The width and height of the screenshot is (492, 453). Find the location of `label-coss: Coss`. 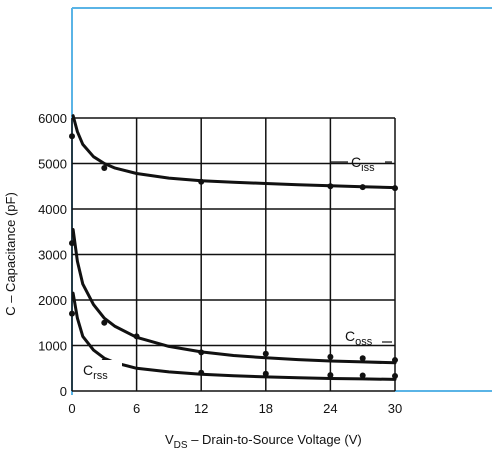

label-coss: Coss is located at coordinates (368, 338).